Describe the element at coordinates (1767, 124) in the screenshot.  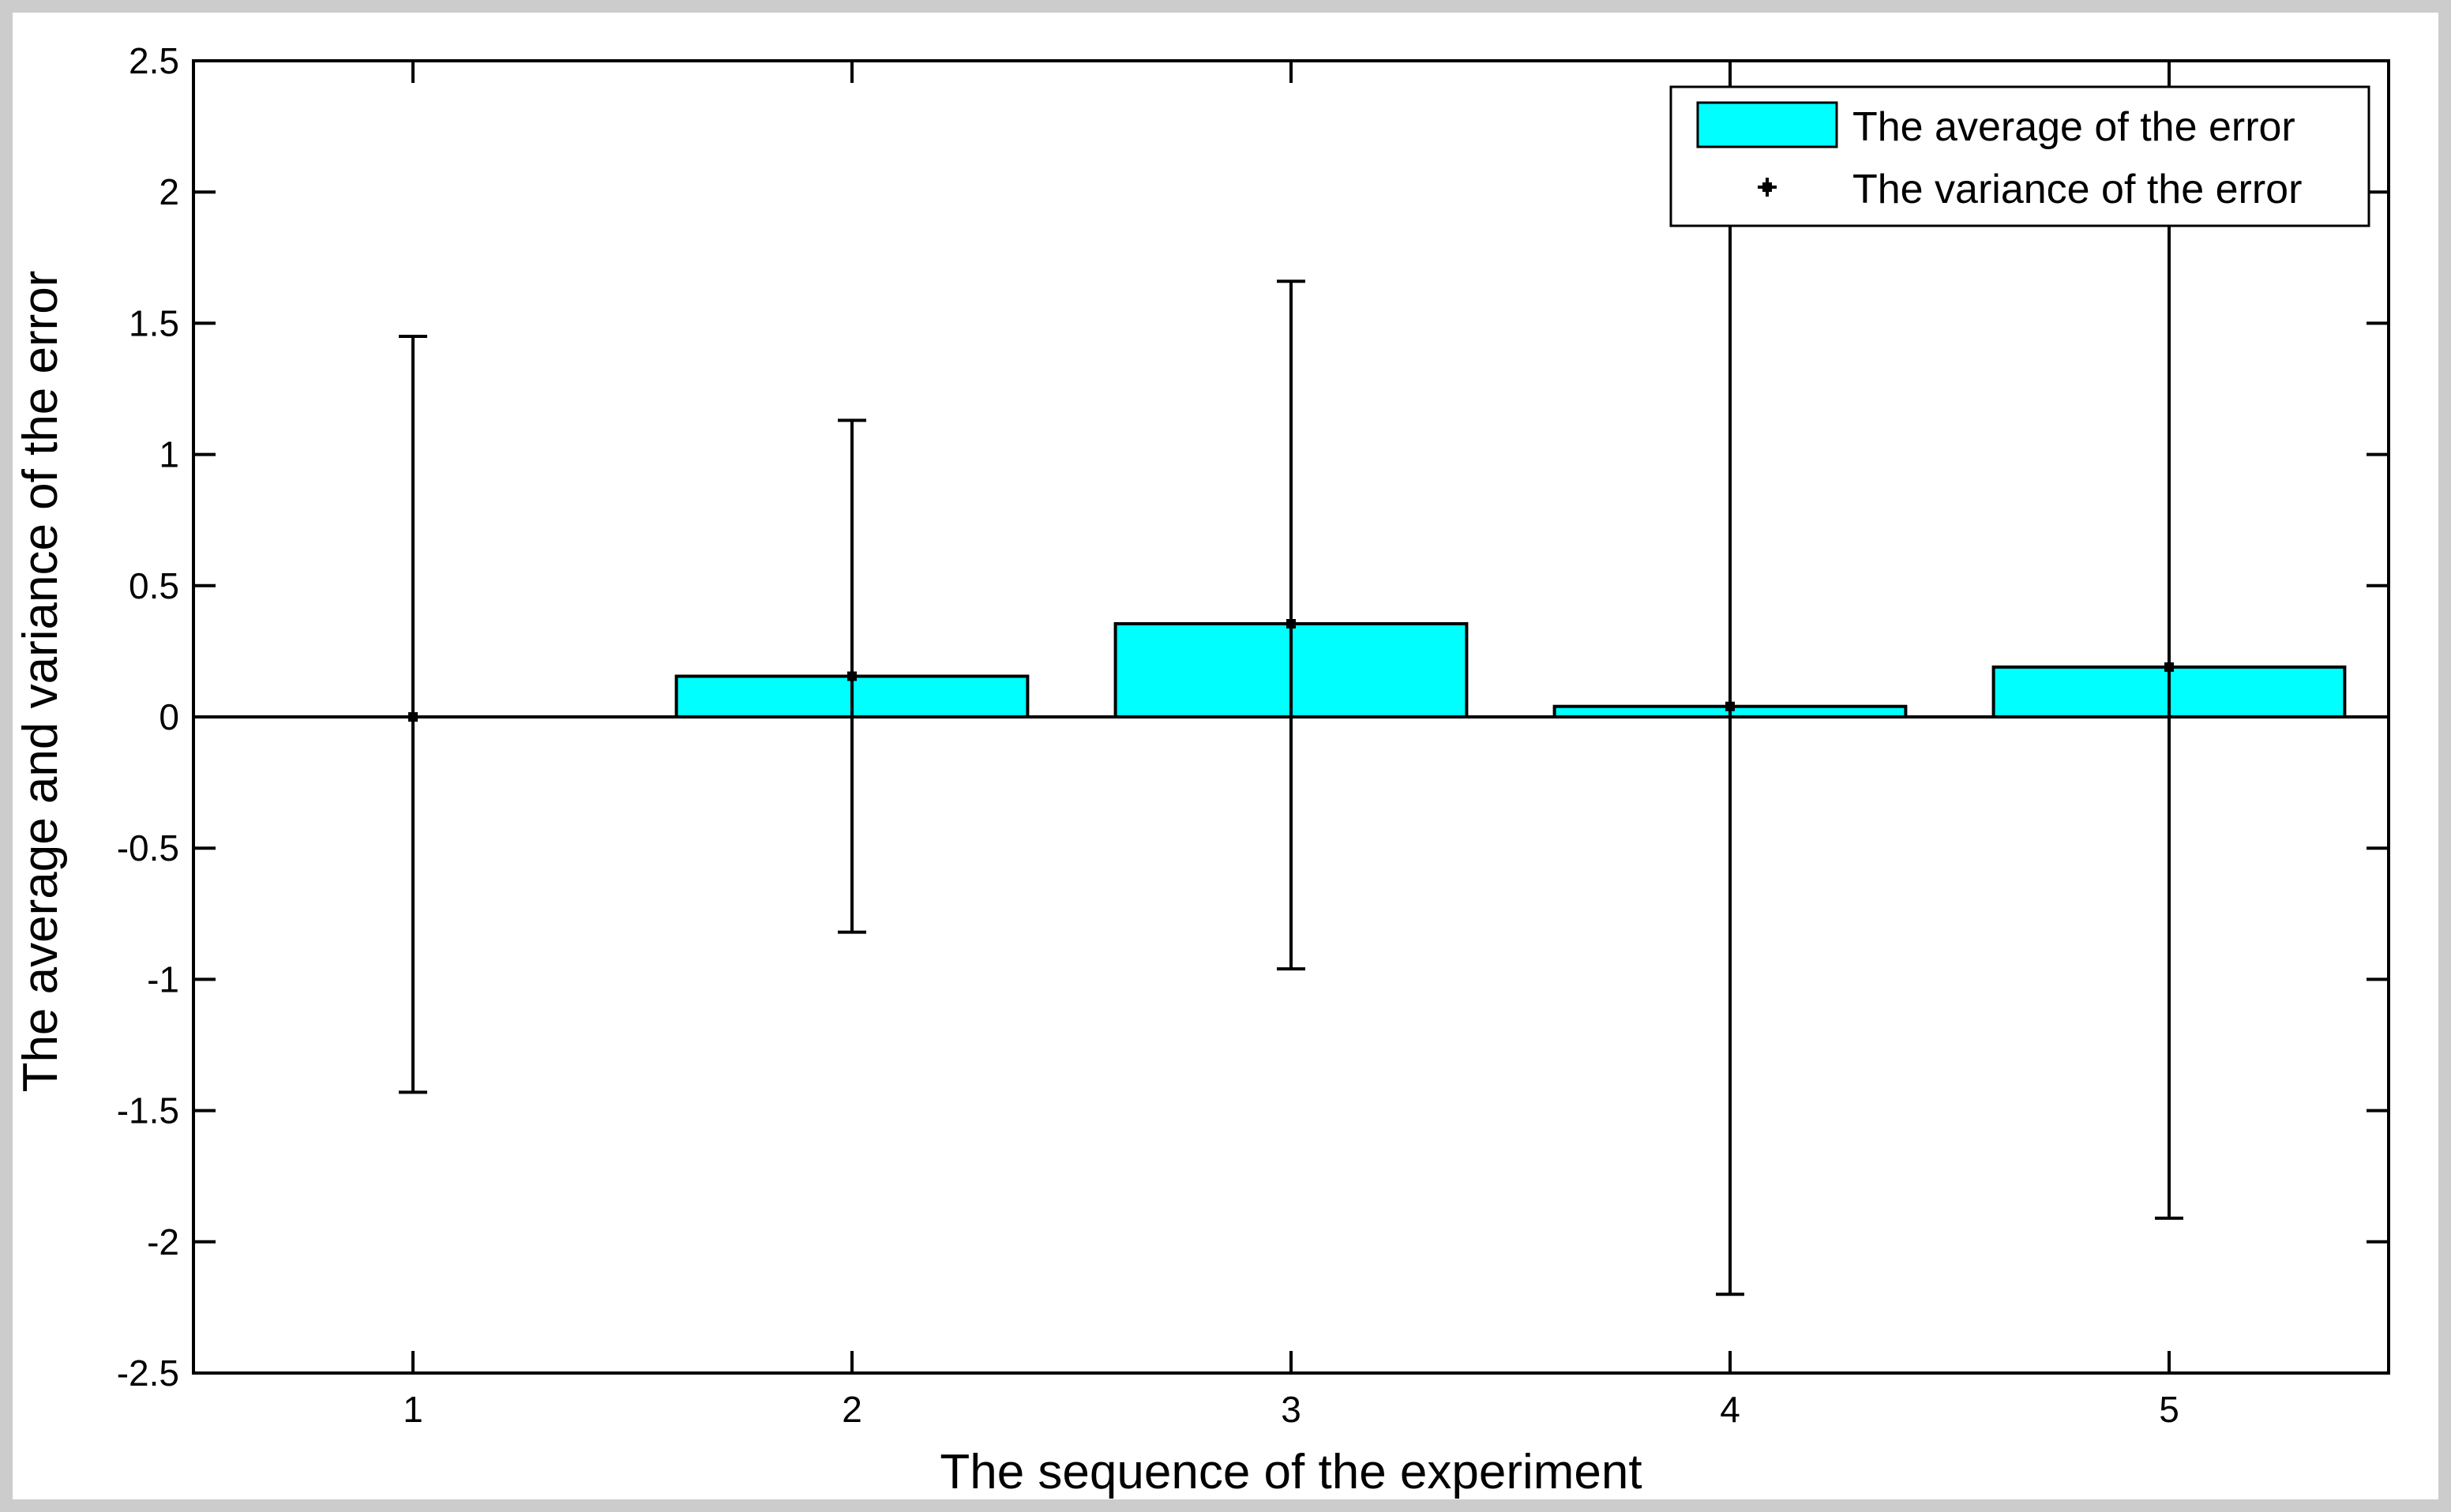
I see `legend-swatch-average` at that location.